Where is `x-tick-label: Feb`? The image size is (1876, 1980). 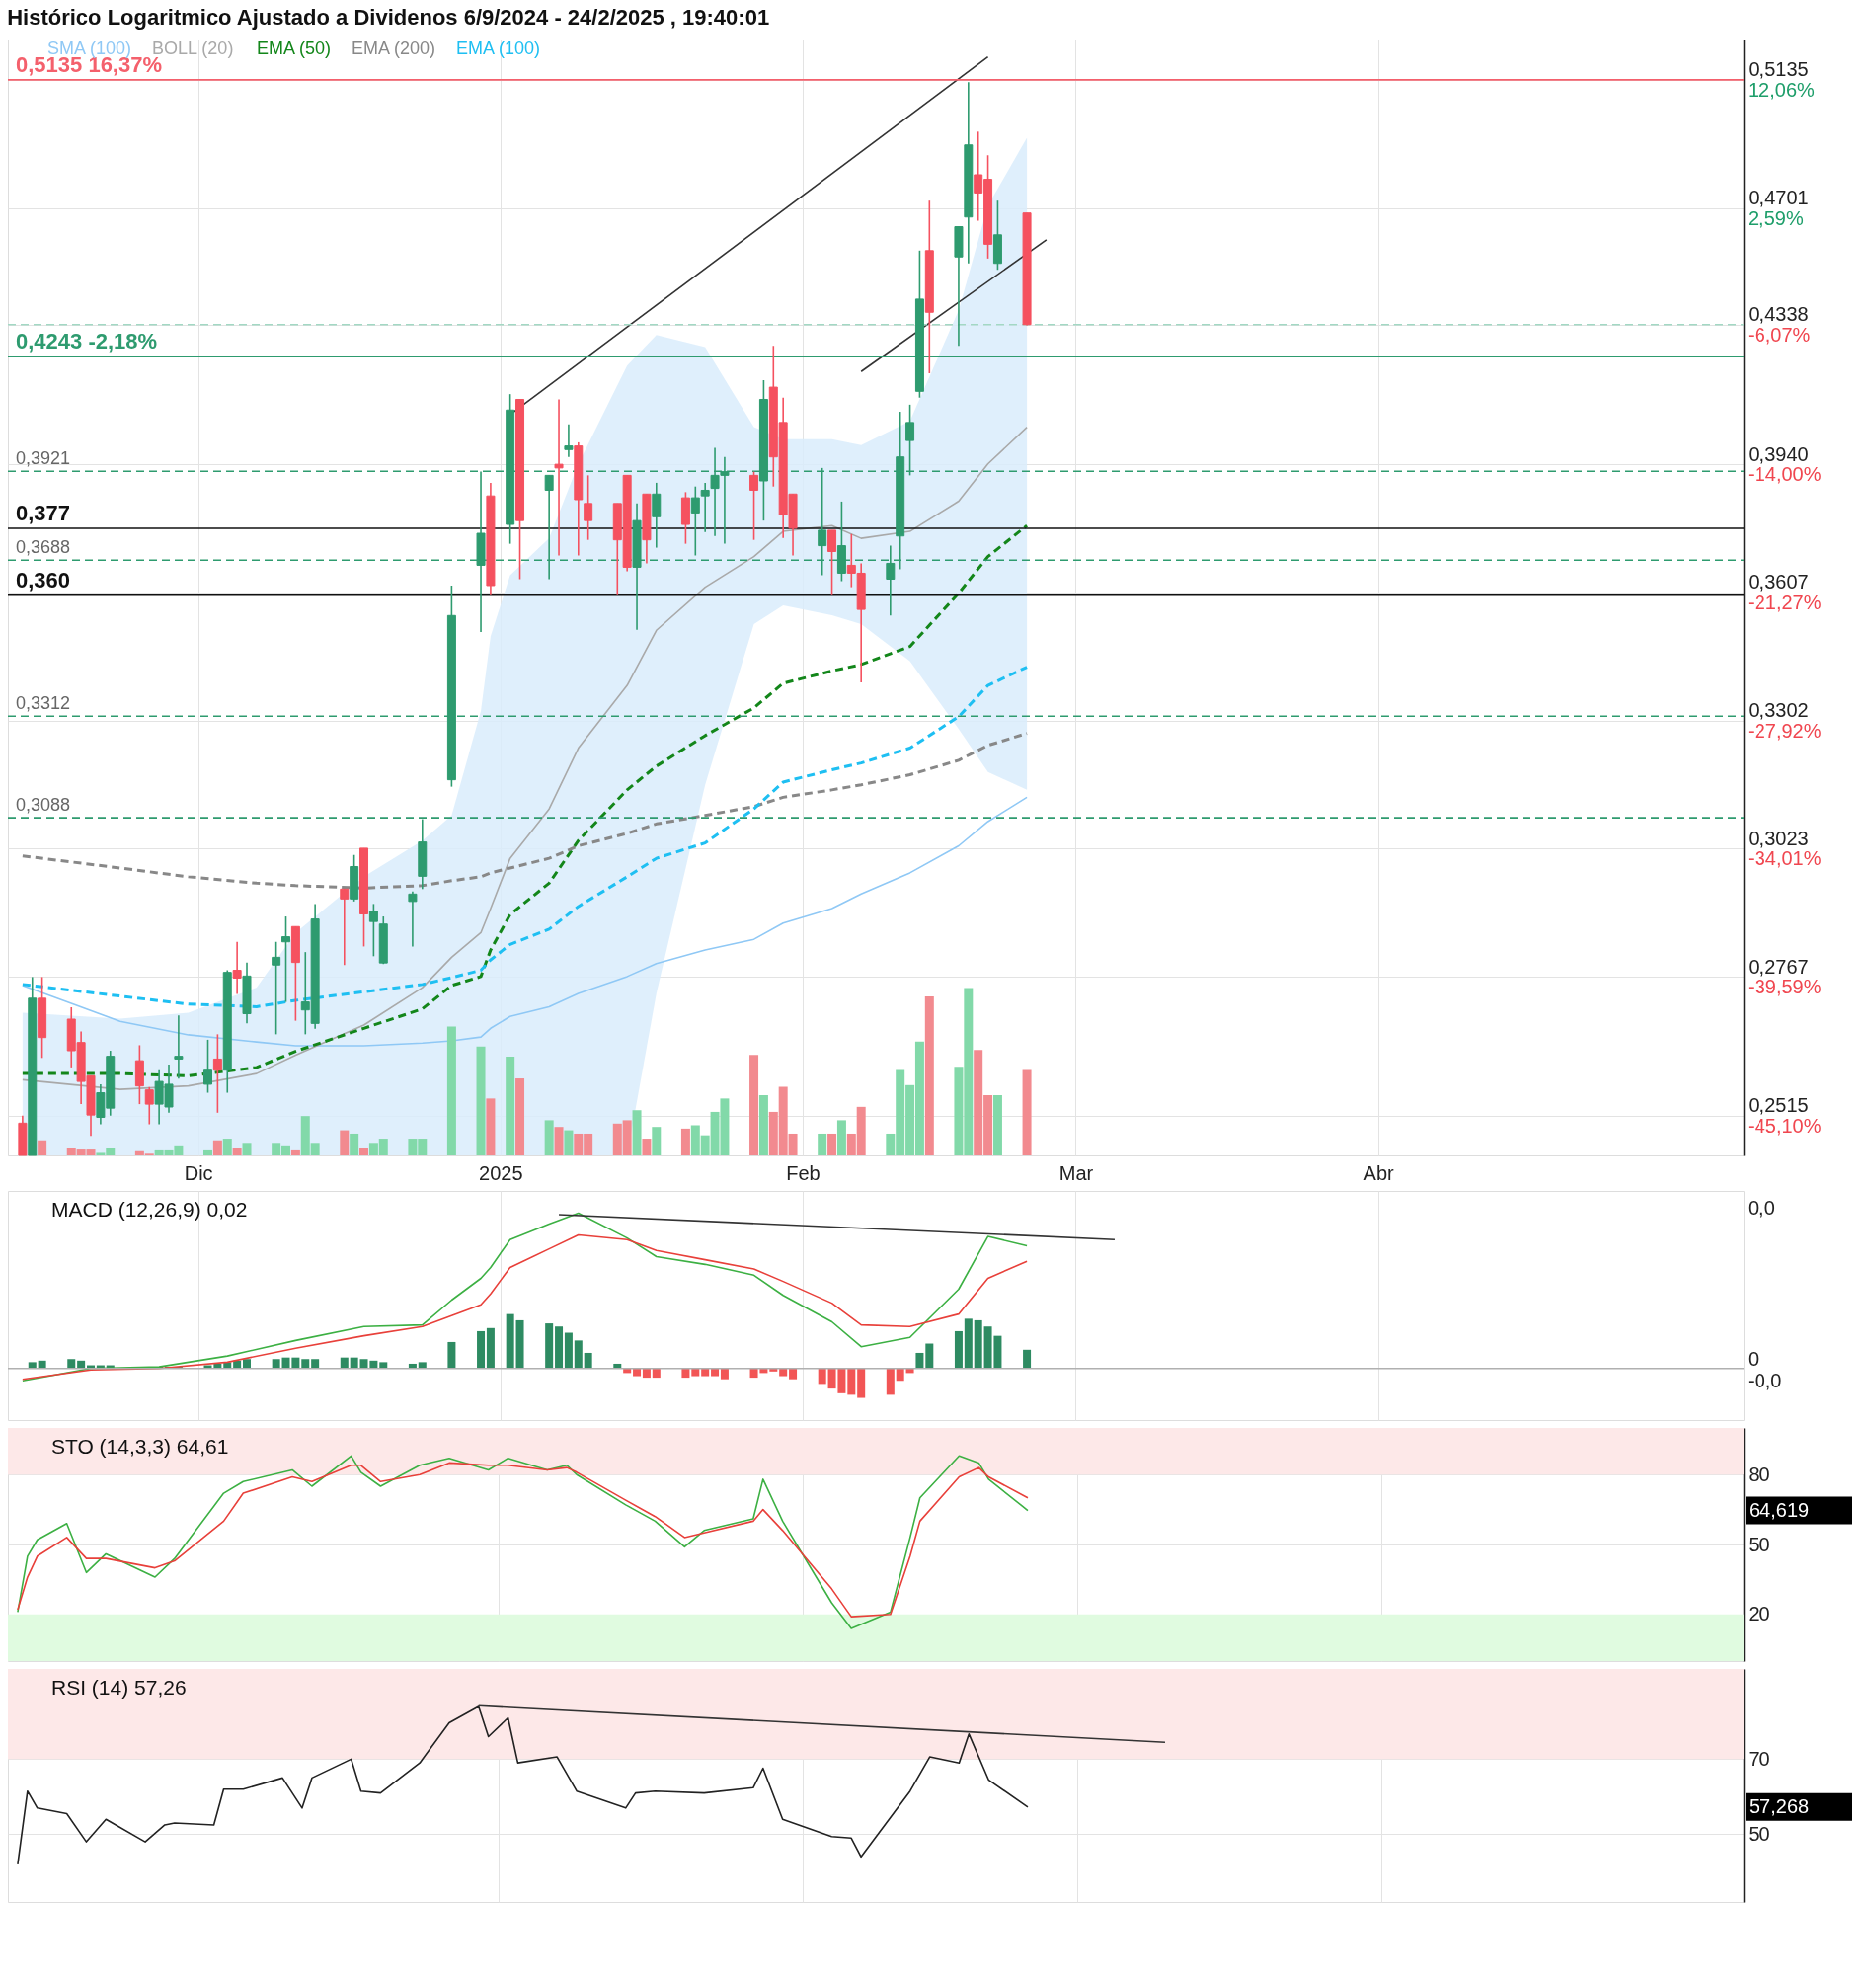 x-tick-label: Feb is located at coordinates (803, 1172).